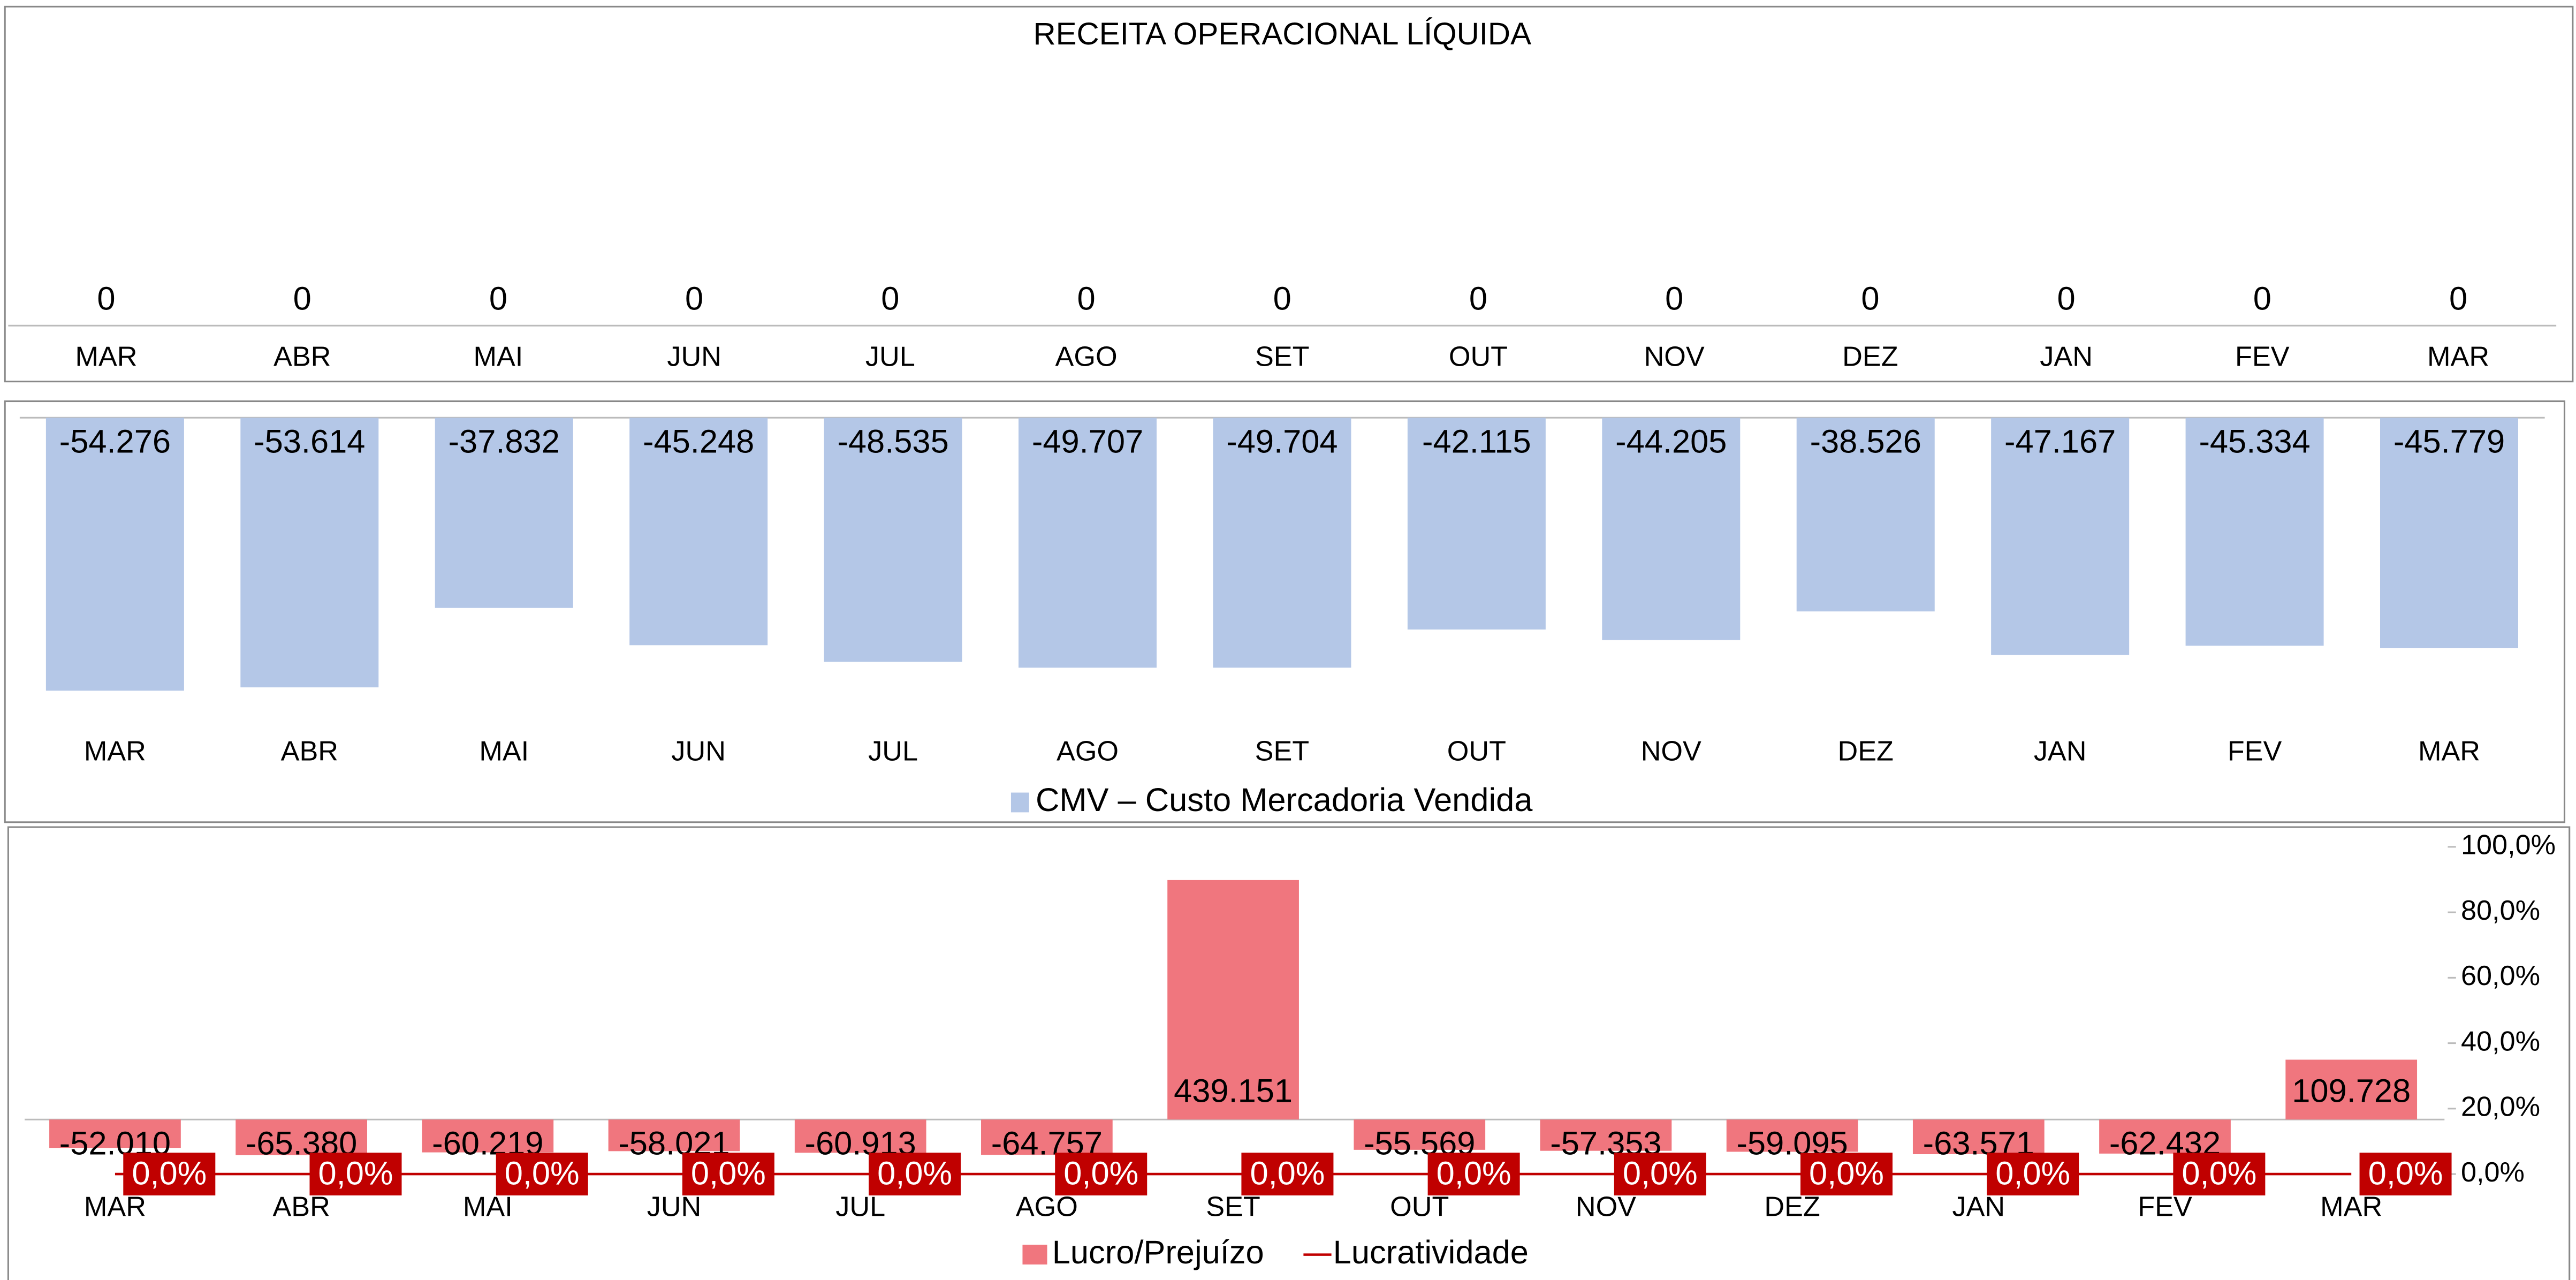 The height and width of the screenshot is (1280, 2576). I want to click on y2-tick-label: 60,0%, so click(2500, 975).